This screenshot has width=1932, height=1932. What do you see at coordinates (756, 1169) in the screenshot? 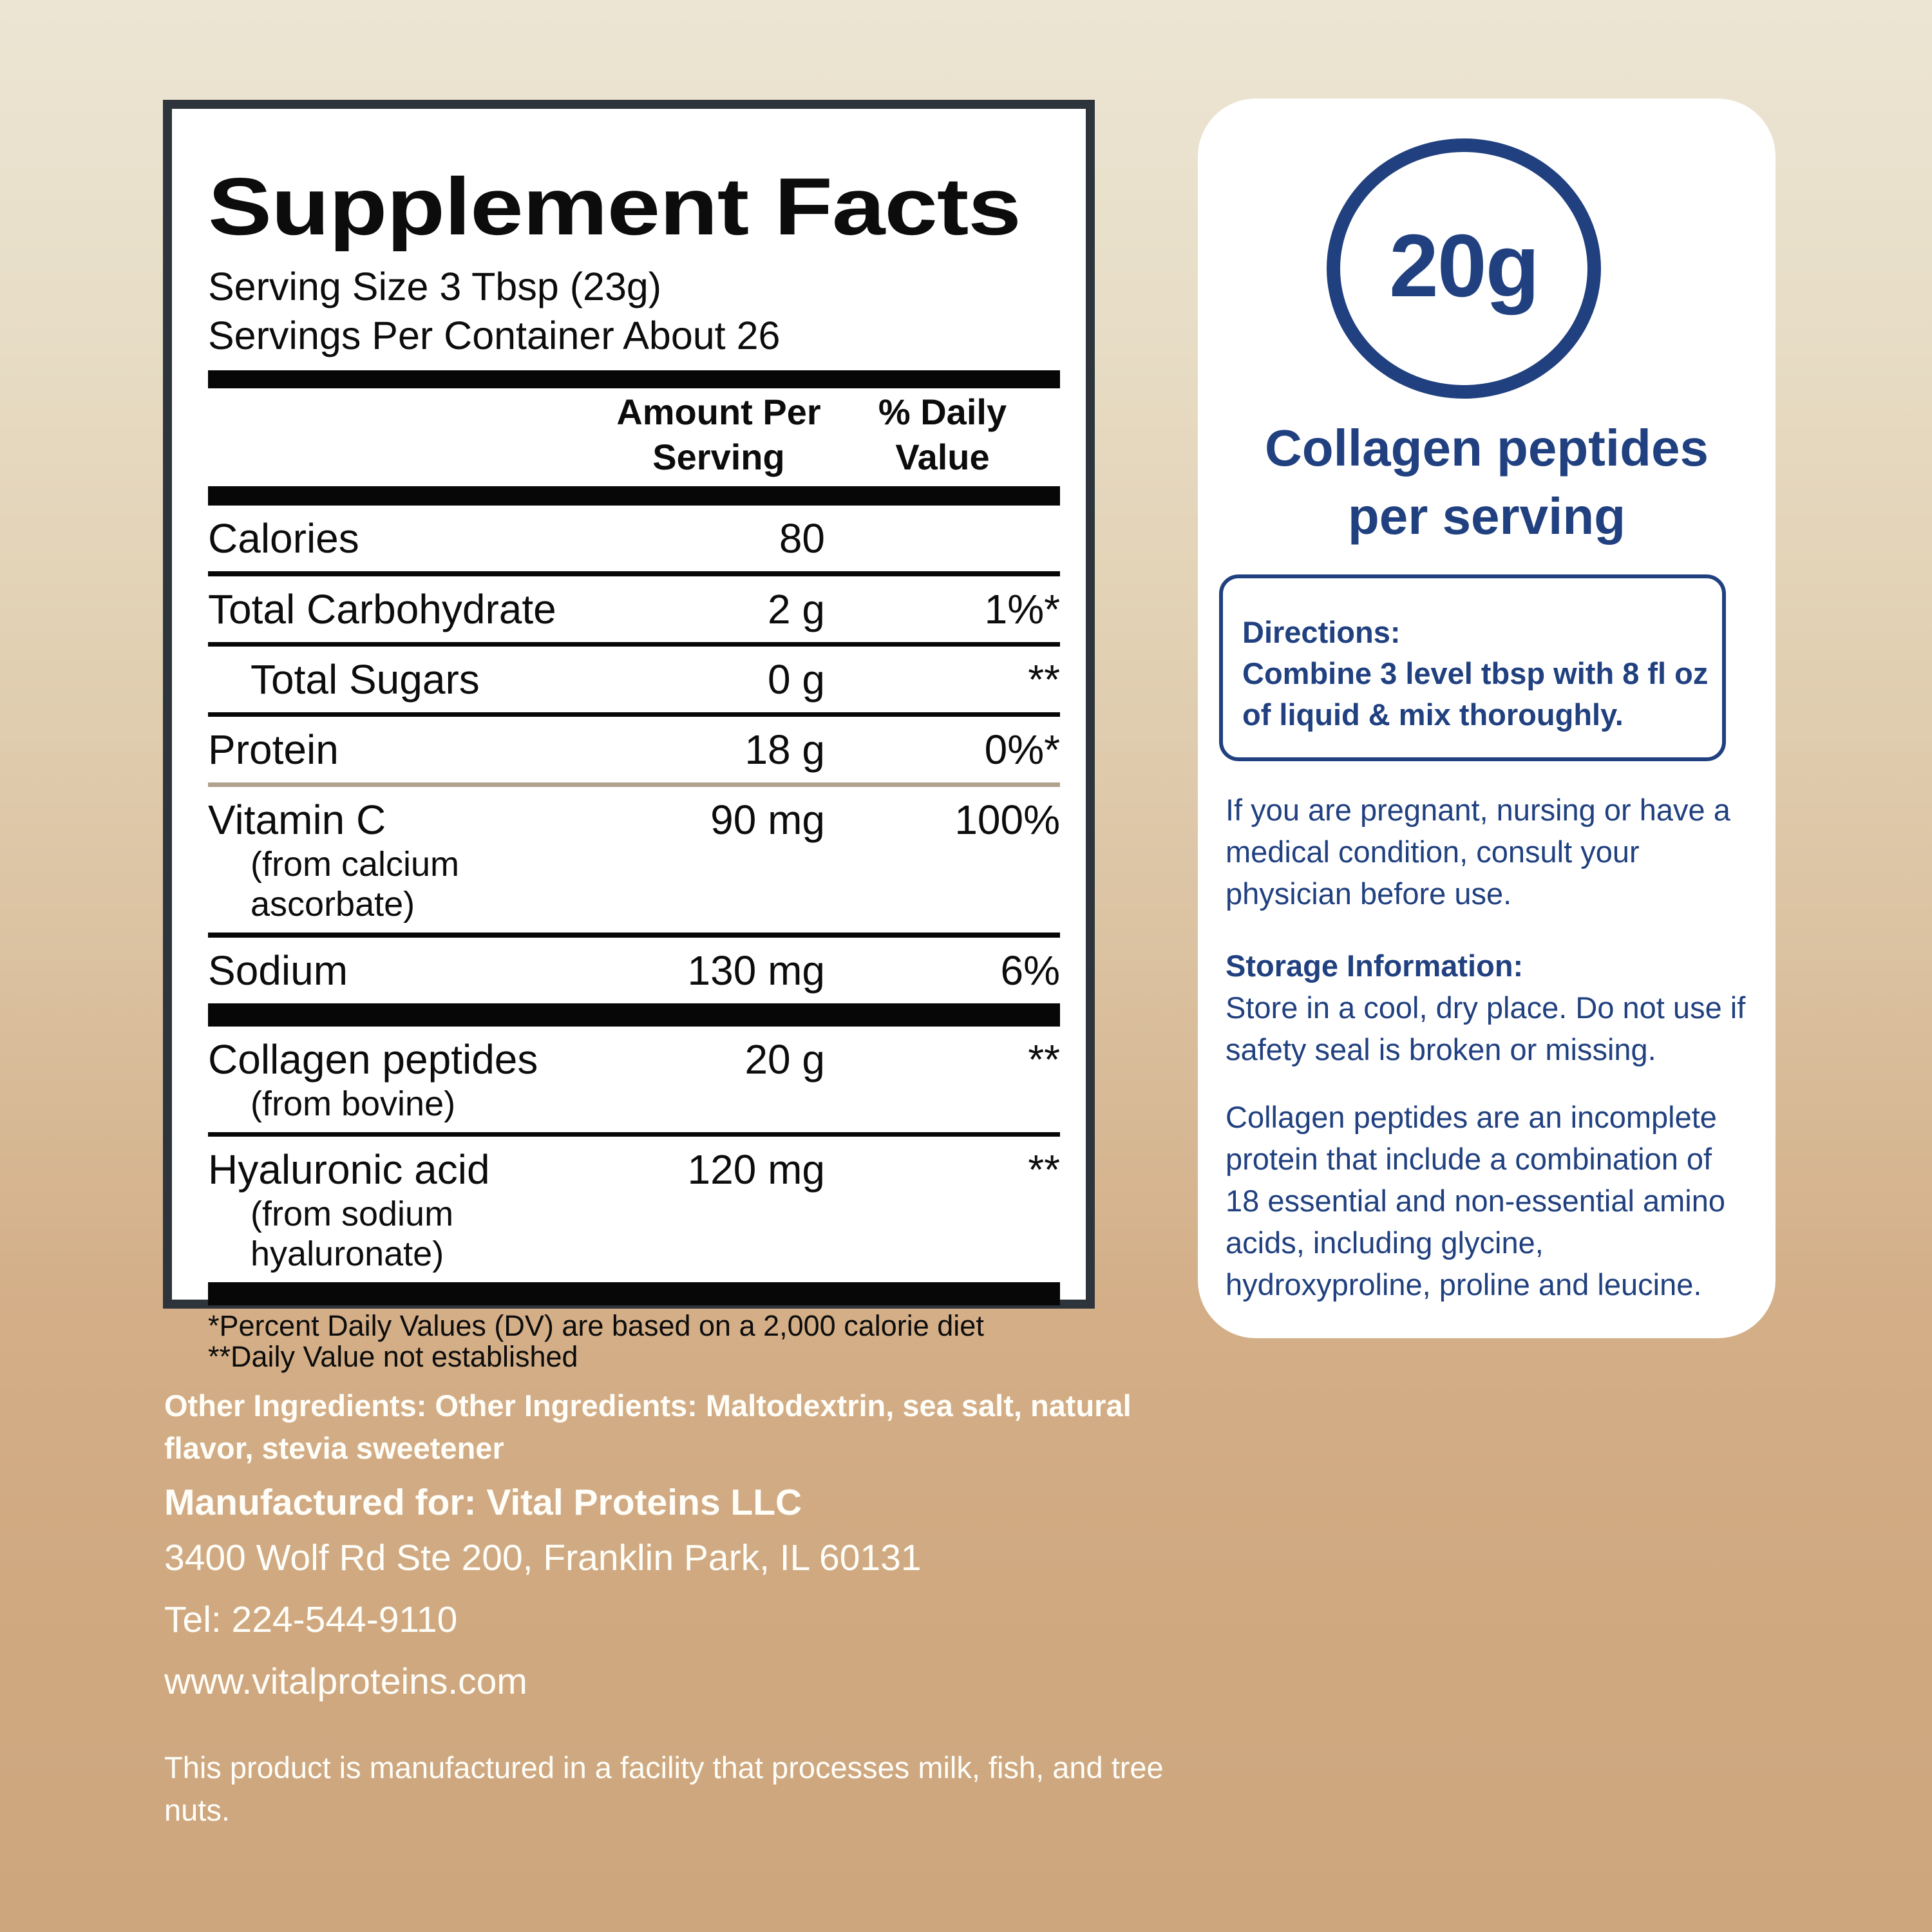
I see `nutrient-amount: 120 mg` at bounding box center [756, 1169].